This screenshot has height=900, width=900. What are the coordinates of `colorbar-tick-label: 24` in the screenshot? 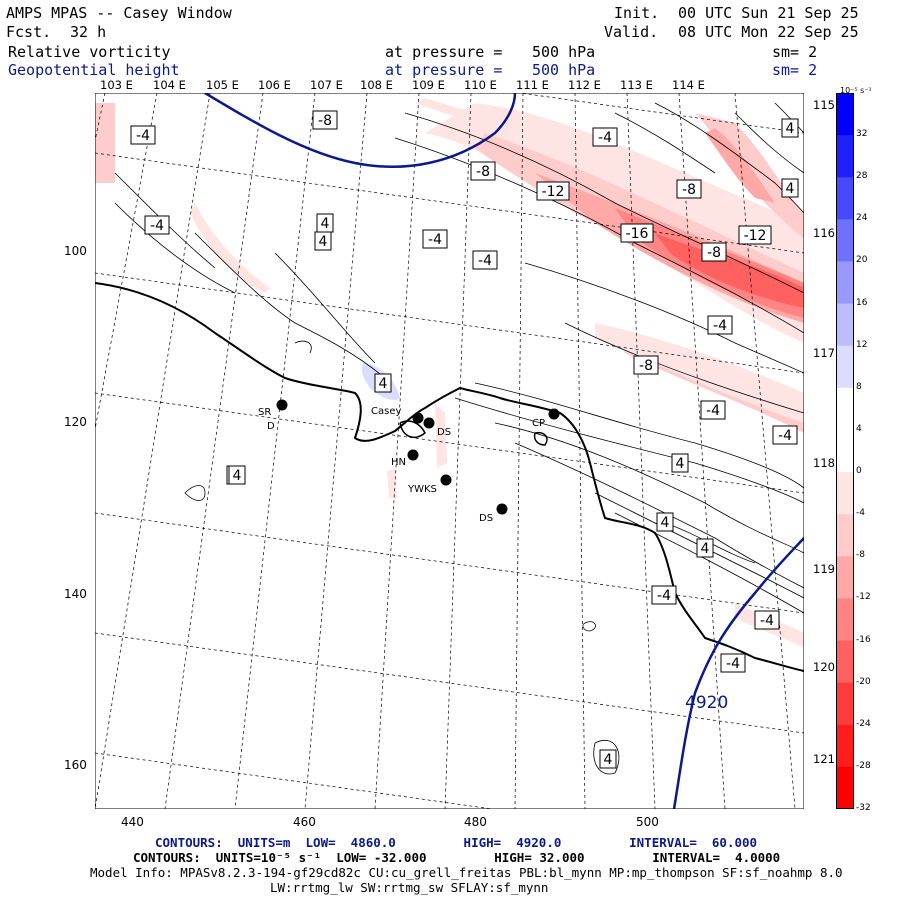 It's located at (862, 218).